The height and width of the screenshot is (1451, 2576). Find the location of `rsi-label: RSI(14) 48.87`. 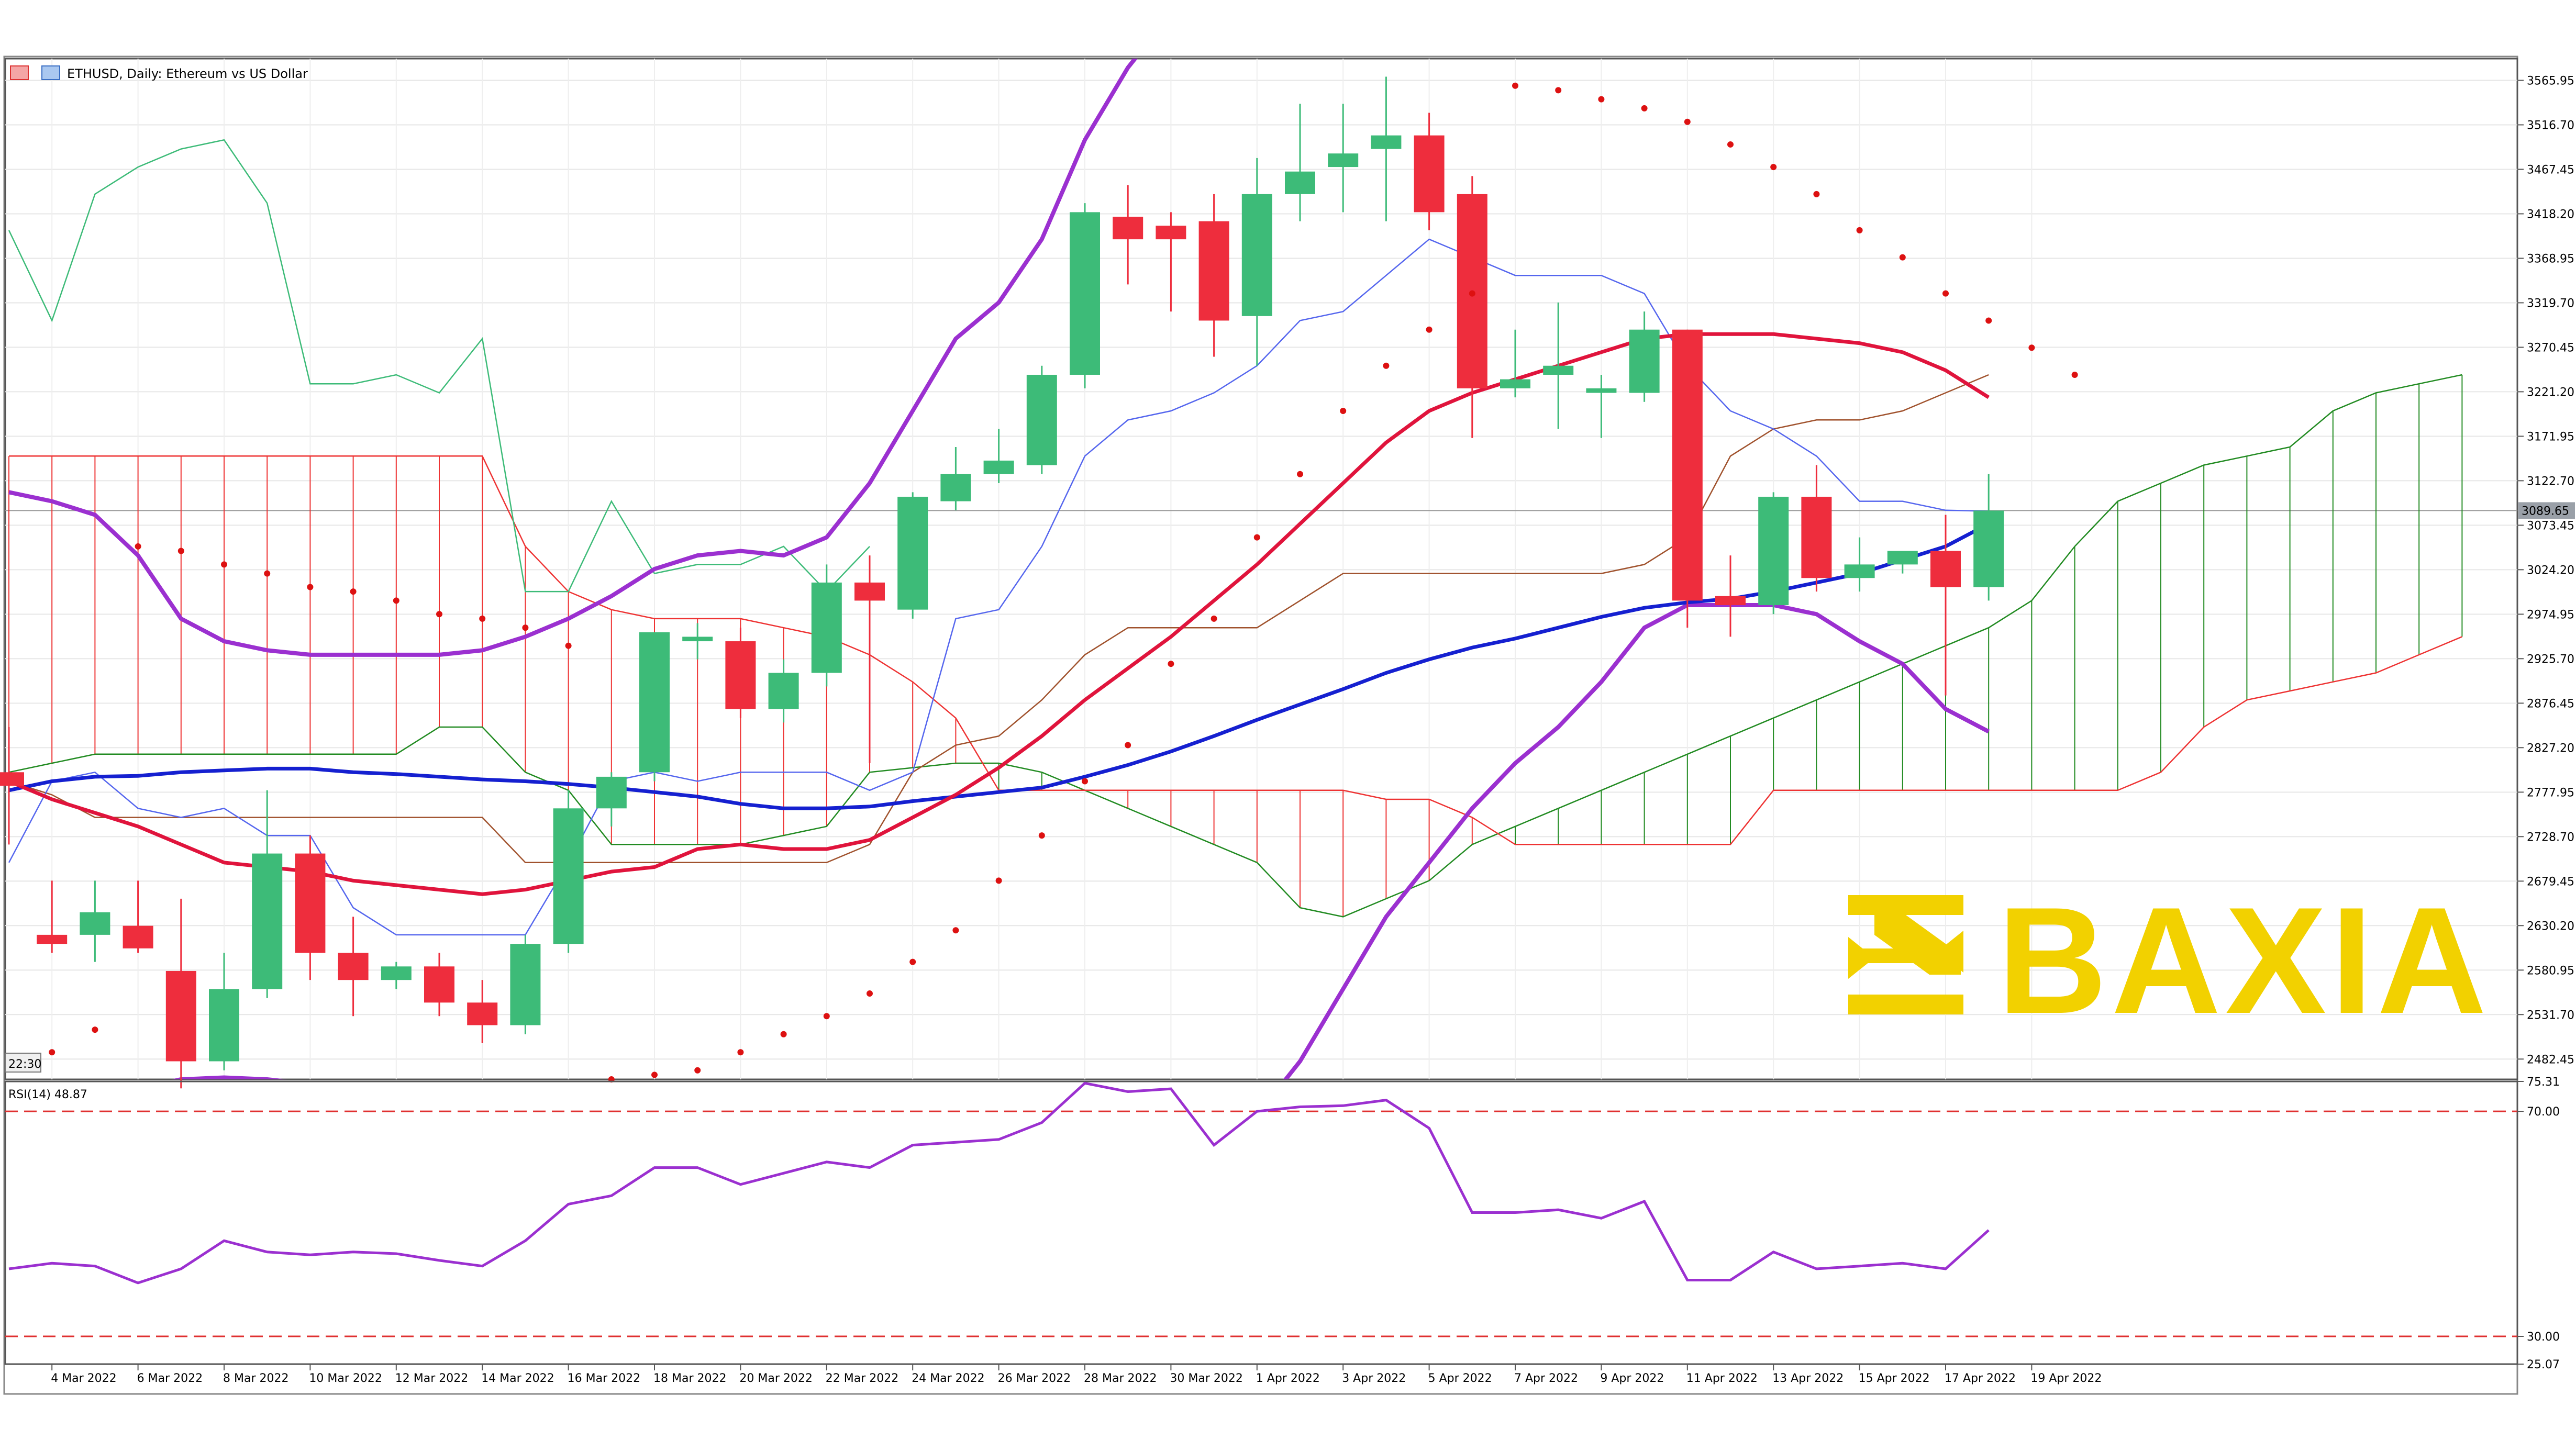

rsi-label: RSI(14) 48.87 is located at coordinates (47, 1095).